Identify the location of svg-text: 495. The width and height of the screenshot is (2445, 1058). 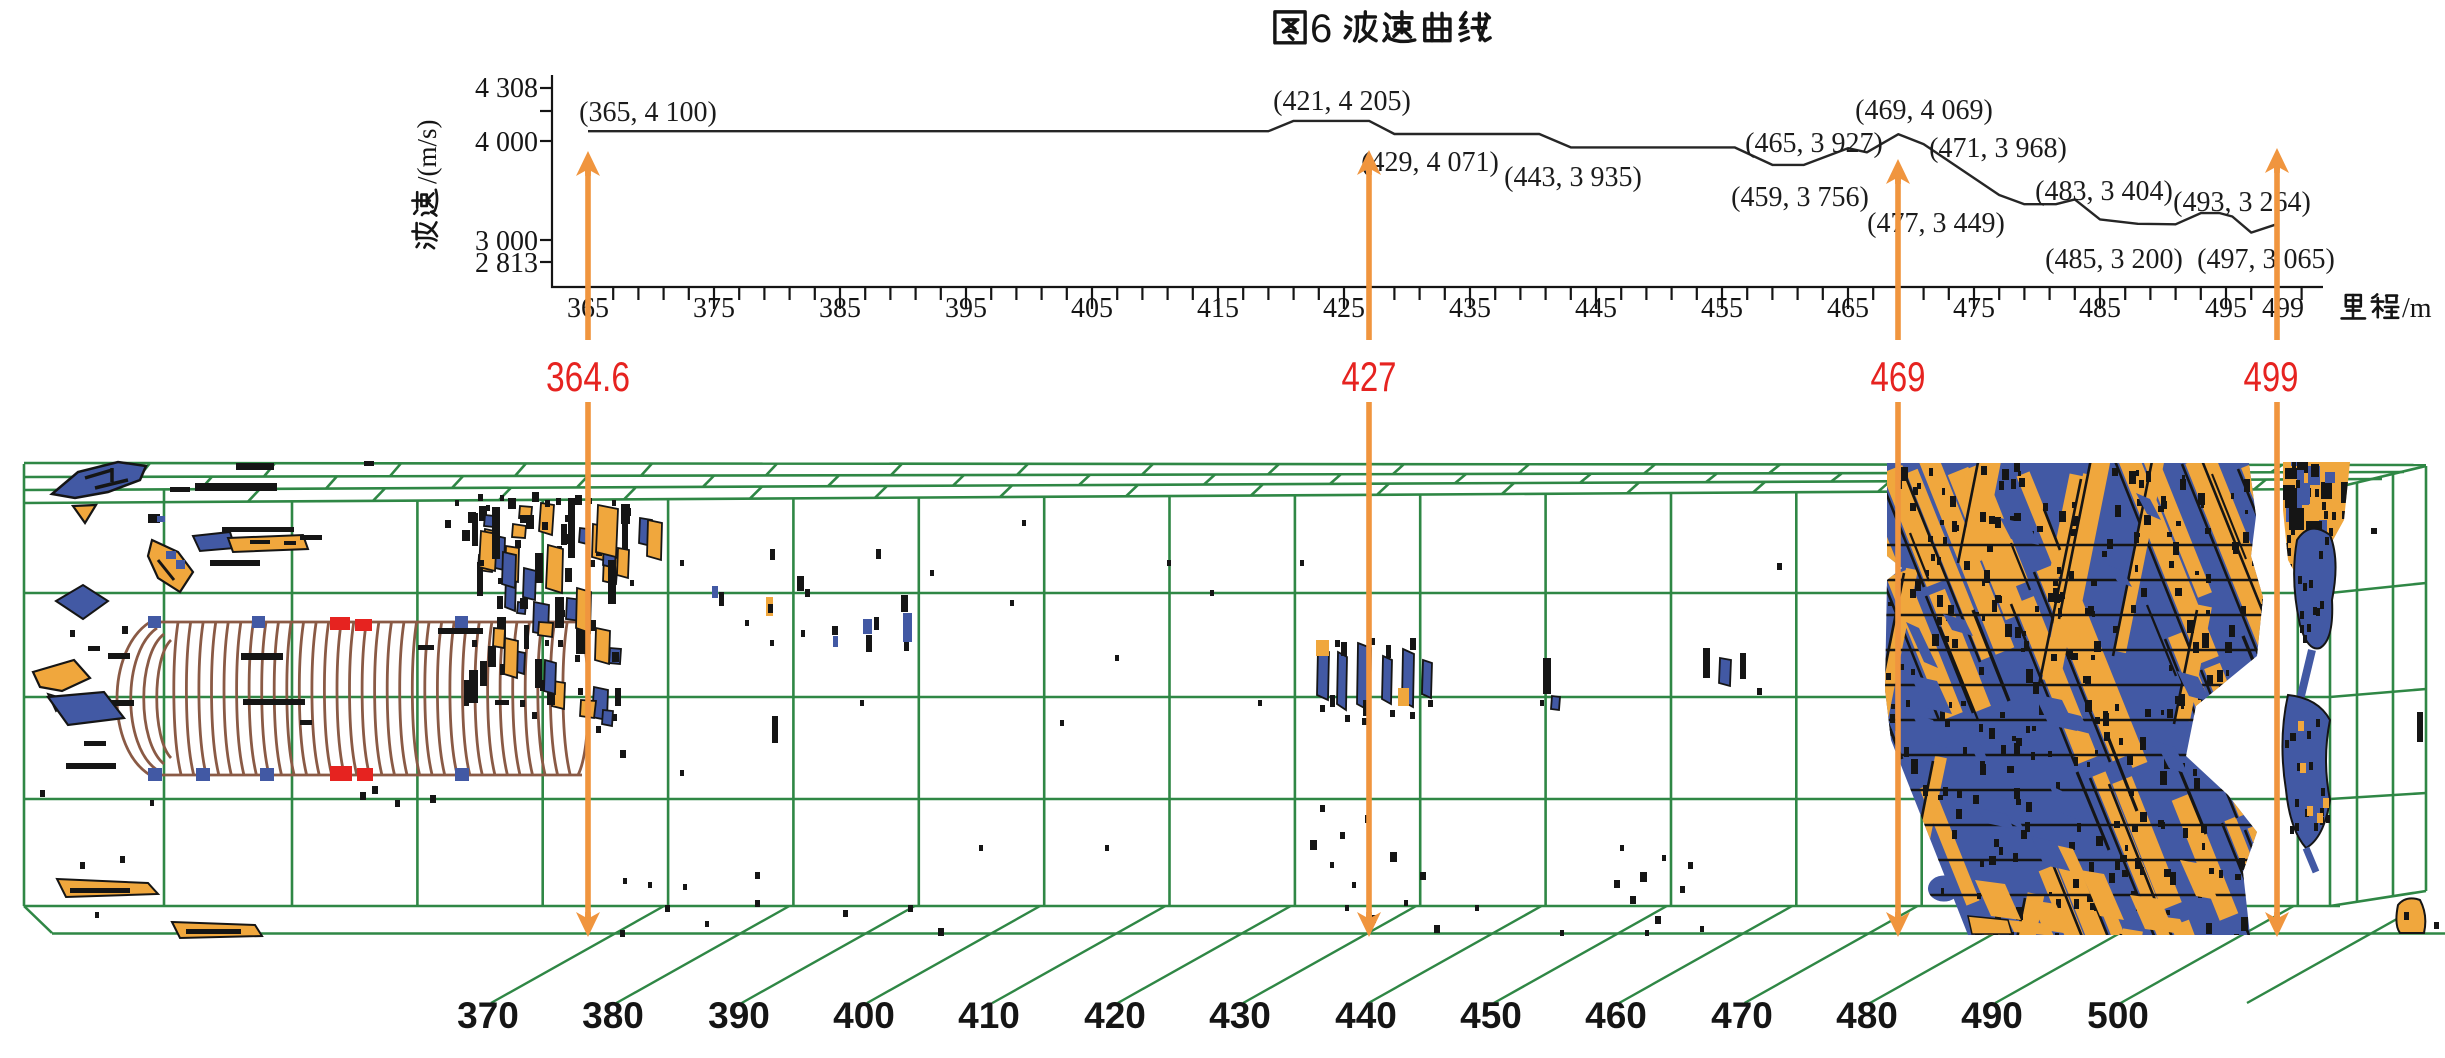
(2226, 308).